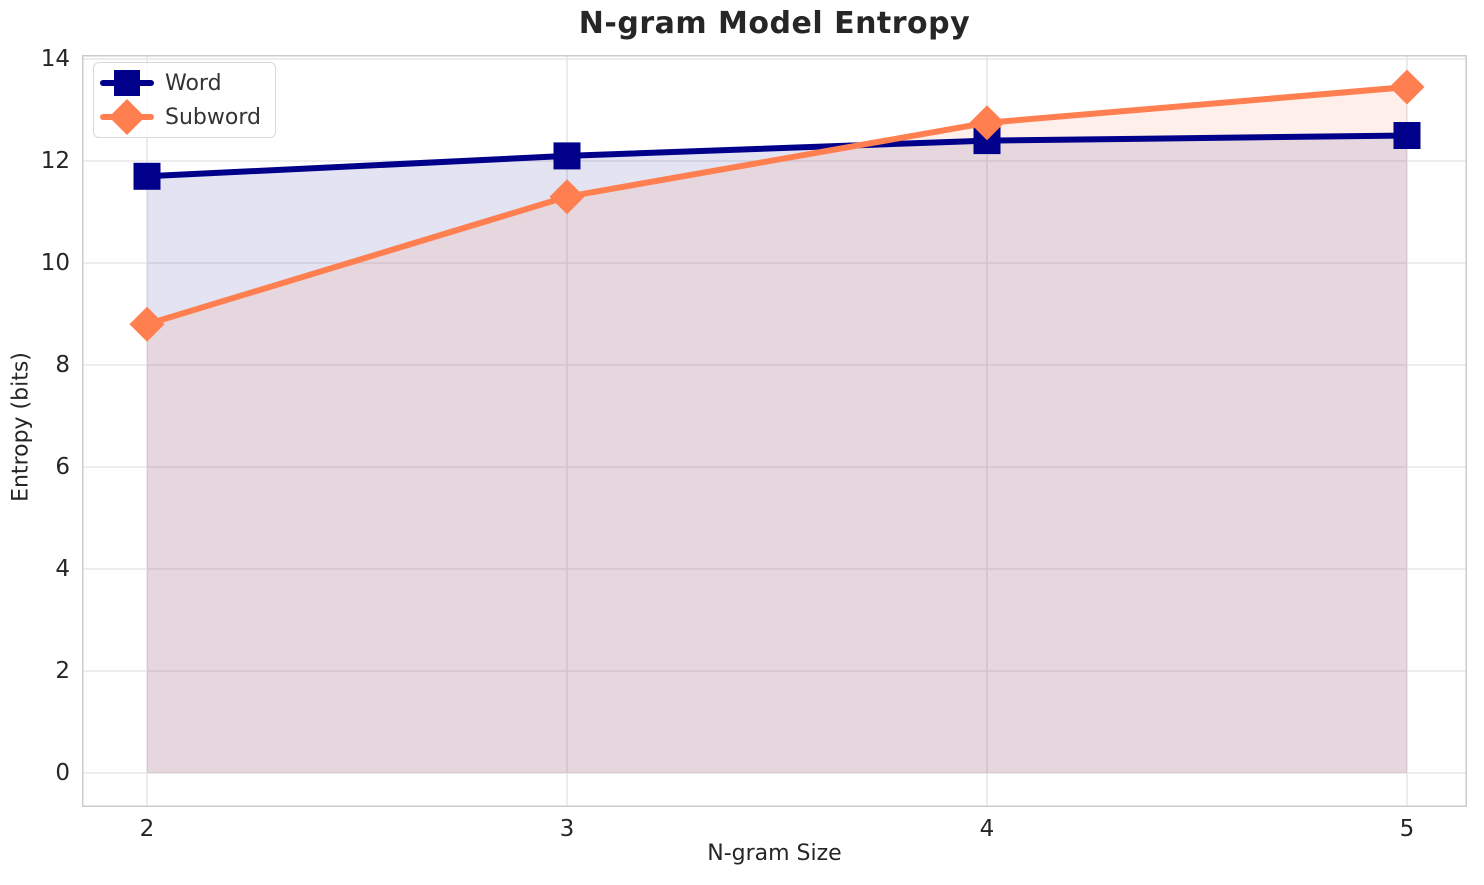  I want to click on chart-title: N-gram Model Entropy, so click(774, 23).